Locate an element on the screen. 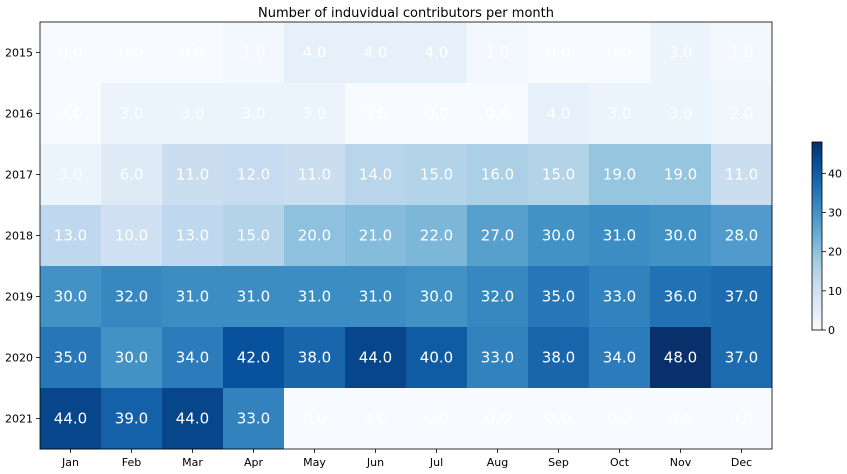  cell-value-label: 21.0 is located at coordinates (375, 236).